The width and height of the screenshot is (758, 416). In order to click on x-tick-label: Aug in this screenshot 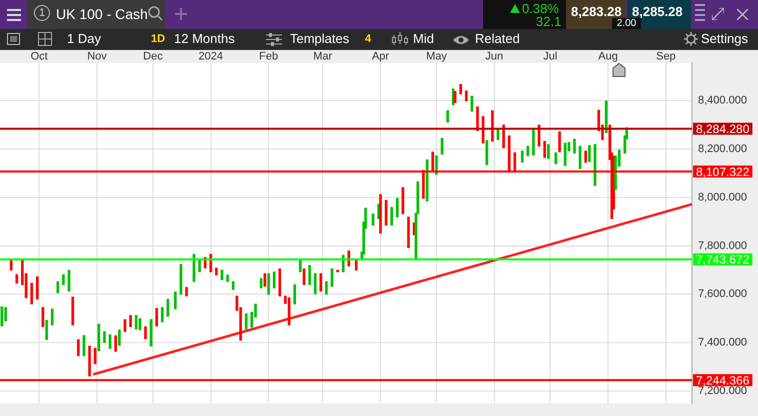, I will do `click(608, 56)`.